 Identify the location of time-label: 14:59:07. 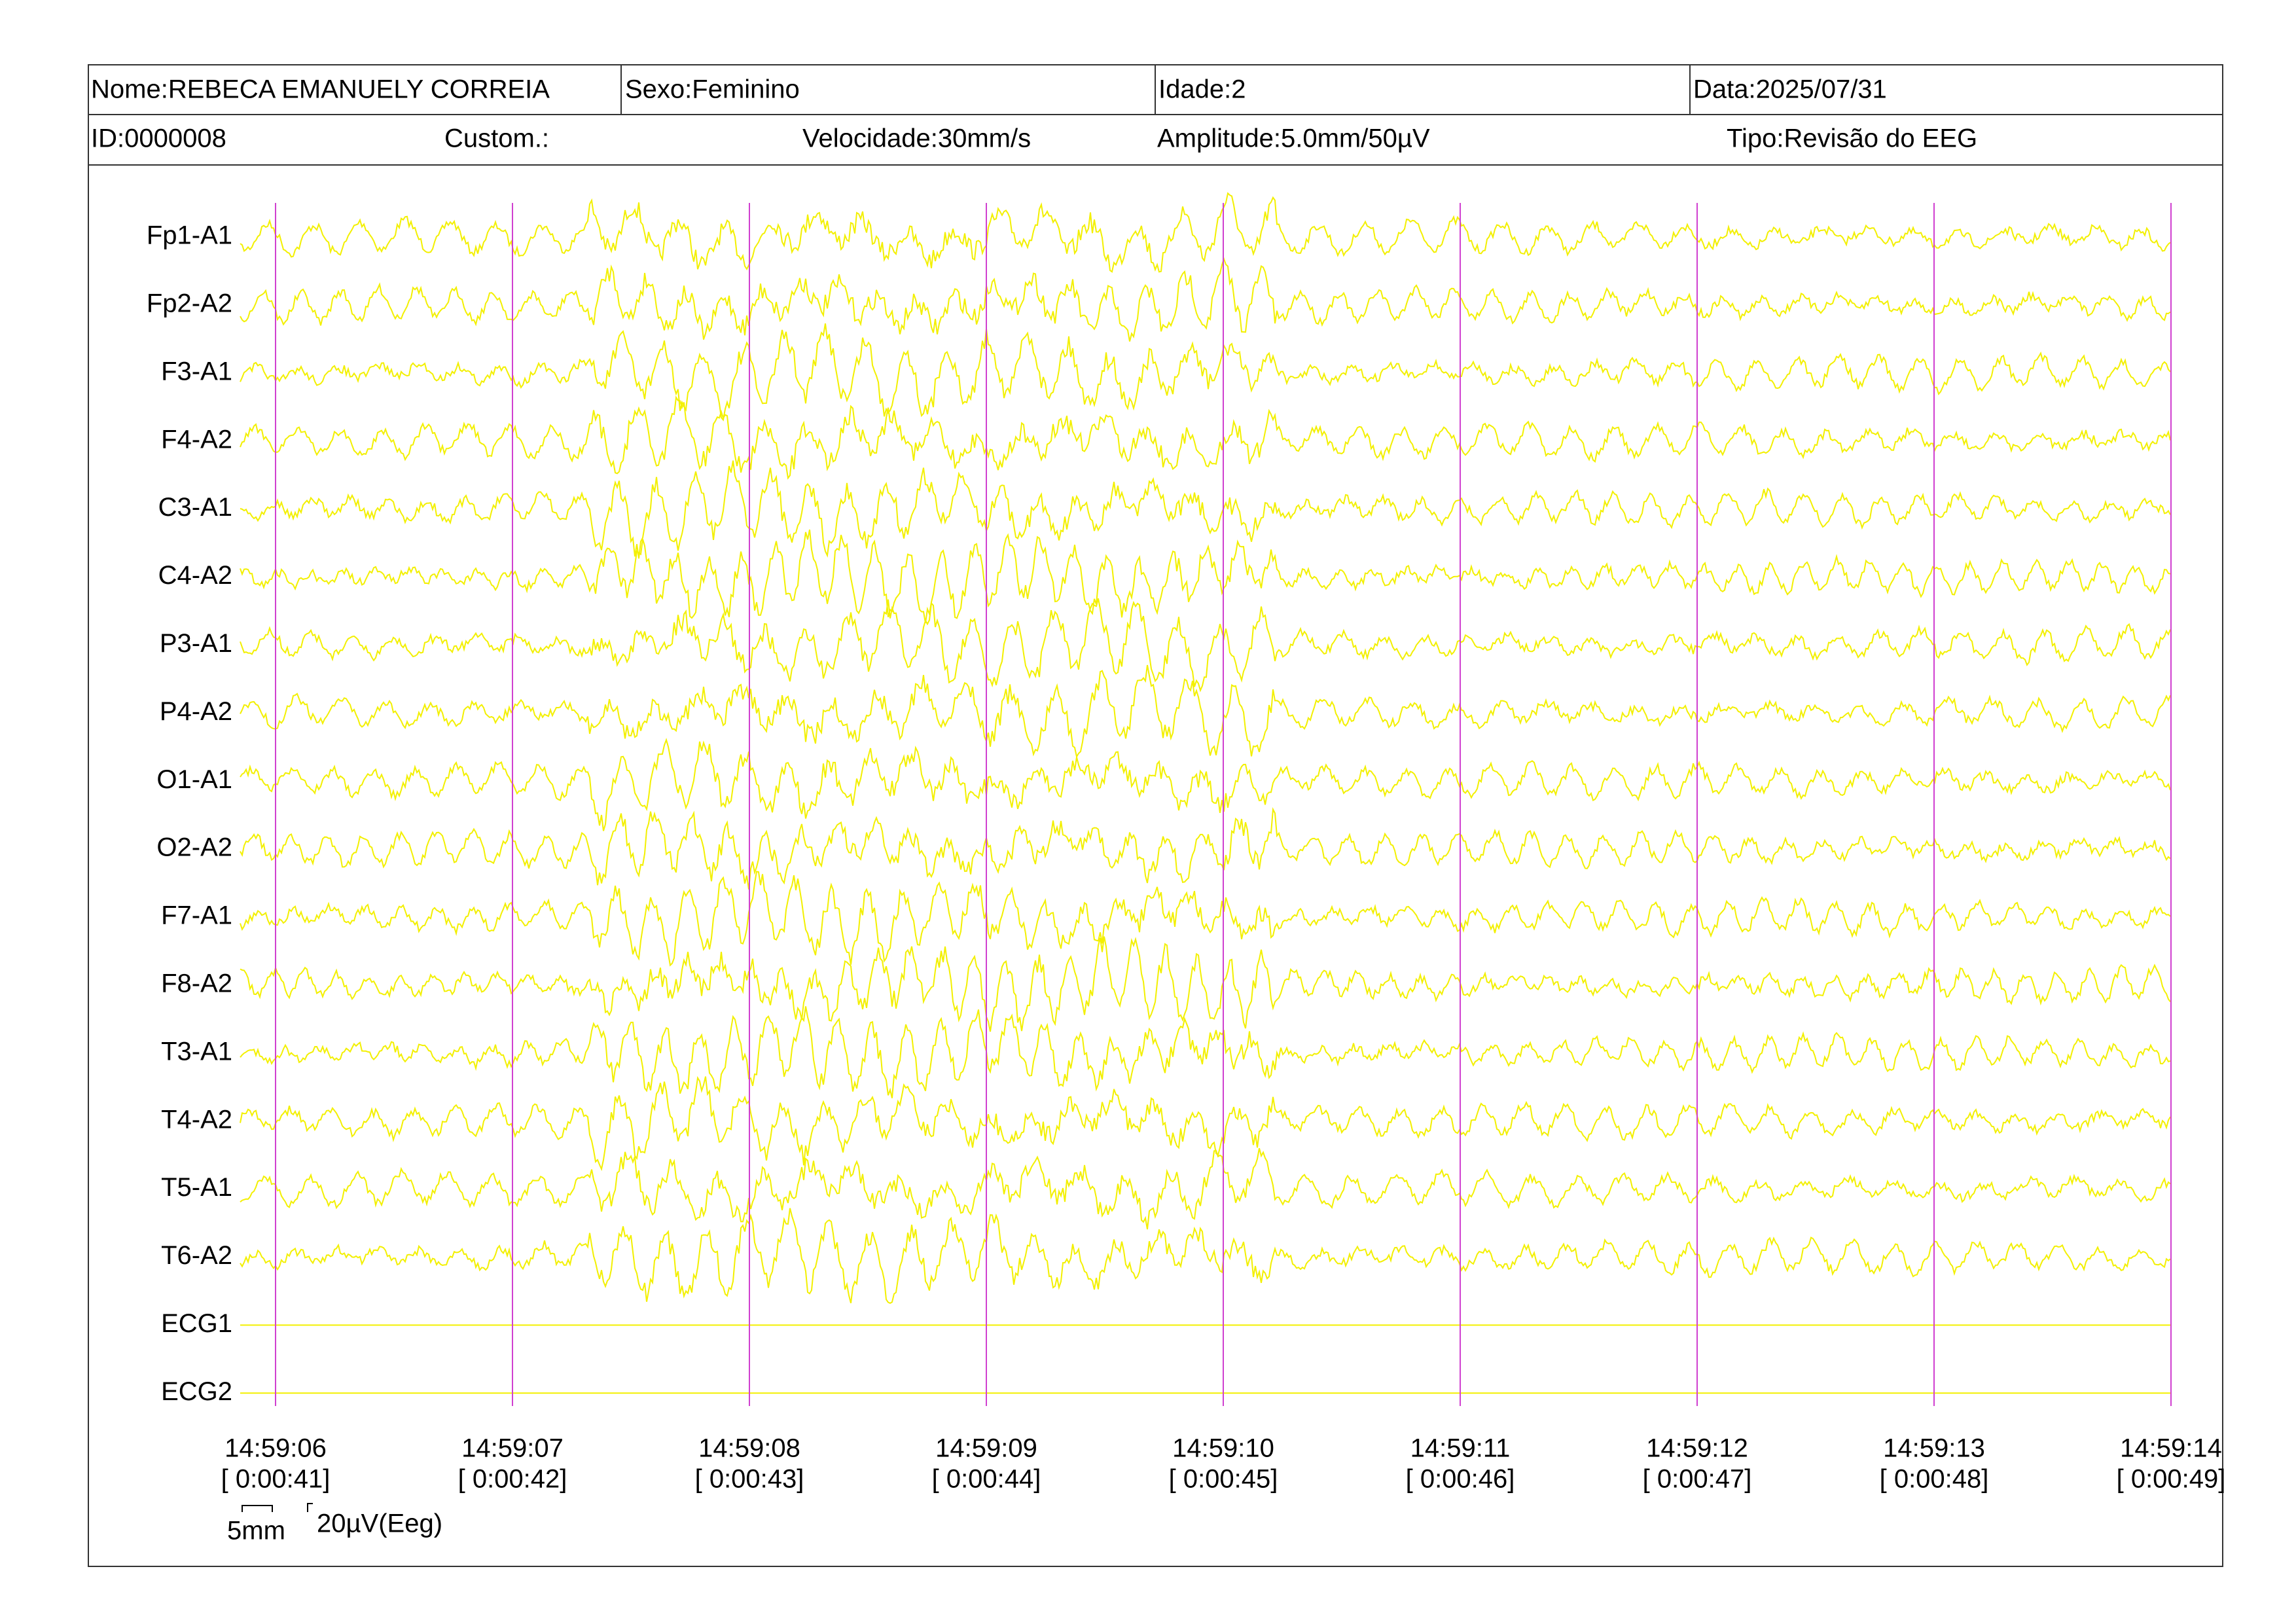
(512, 1448).